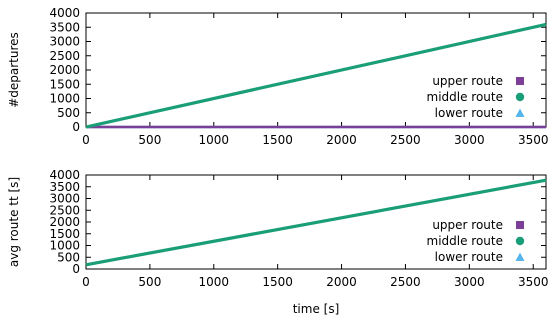 This screenshot has height=320, width=552. Describe the element at coordinates (14, 222) in the screenshot. I see `y-axis-label: avg route tt [s]` at that location.